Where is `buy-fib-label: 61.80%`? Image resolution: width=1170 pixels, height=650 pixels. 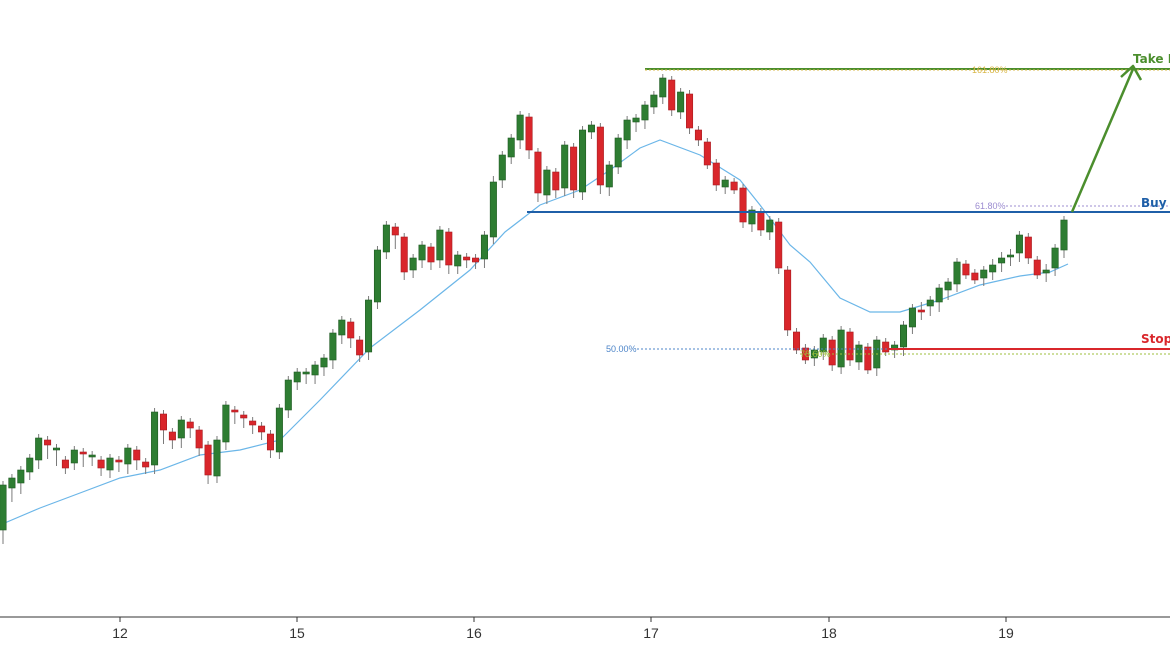 buy-fib-label: 61.80% is located at coordinates (990, 206).